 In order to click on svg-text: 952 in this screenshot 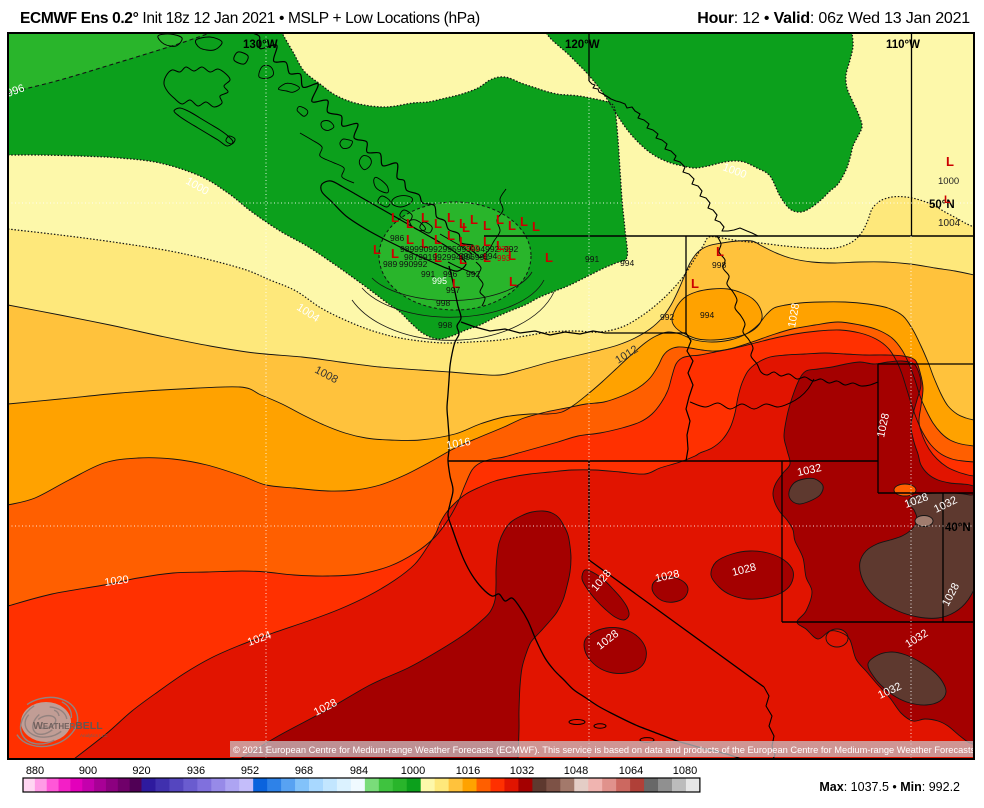, I will do `click(250, 771)`.